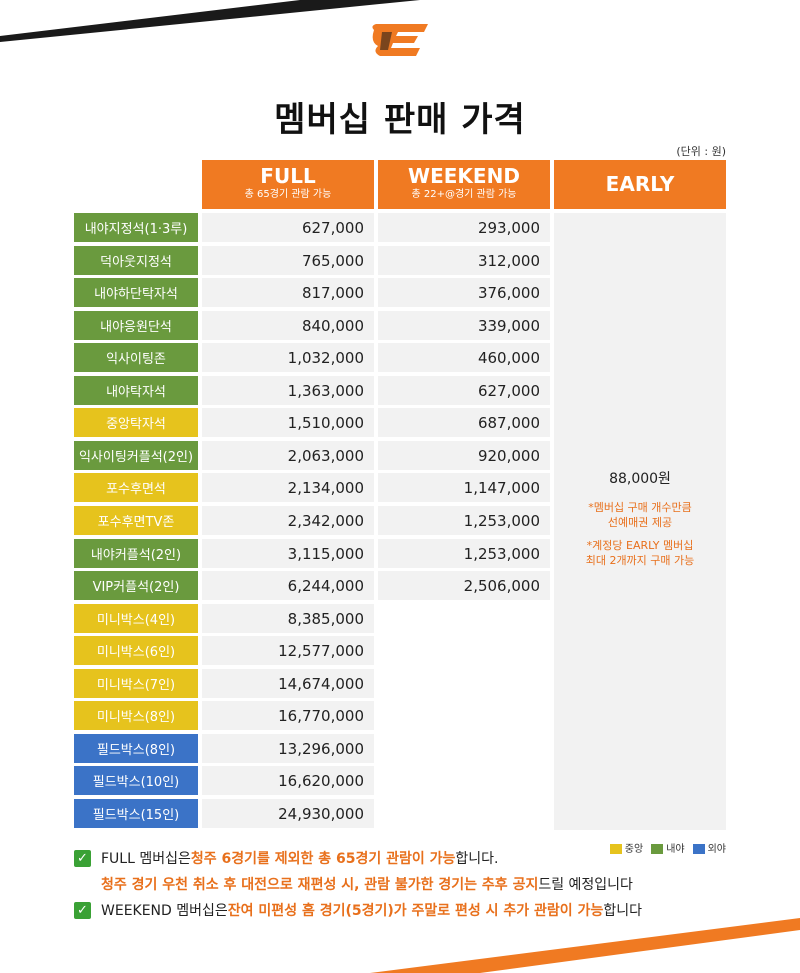  Describe the element at coordinates (288, 585) in the screenshot. I see `full-price: 6,244,000` at that location.